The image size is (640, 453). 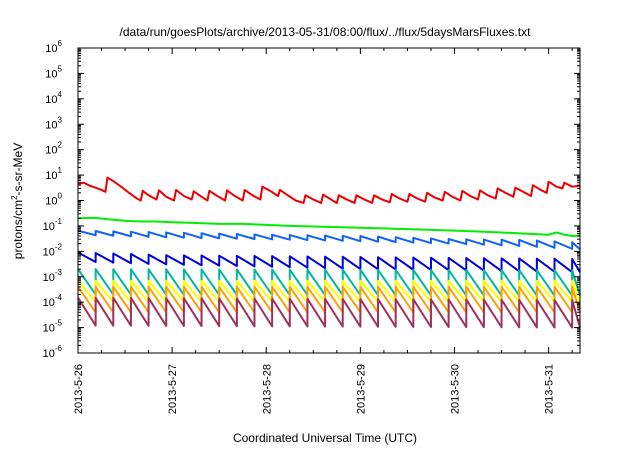 I want to click on x-tick-label: 2013-5-31, so click(x=550, y=389).